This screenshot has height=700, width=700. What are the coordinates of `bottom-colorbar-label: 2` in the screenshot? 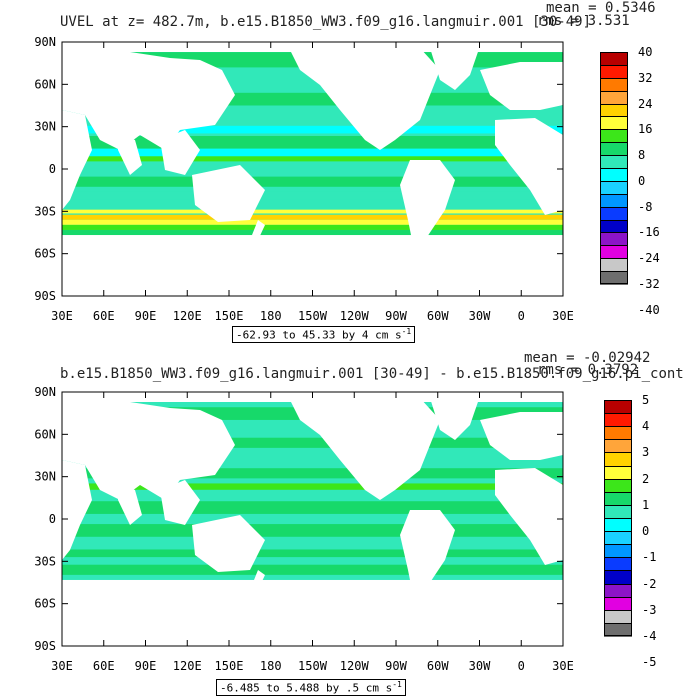 It's located at (646, 478).